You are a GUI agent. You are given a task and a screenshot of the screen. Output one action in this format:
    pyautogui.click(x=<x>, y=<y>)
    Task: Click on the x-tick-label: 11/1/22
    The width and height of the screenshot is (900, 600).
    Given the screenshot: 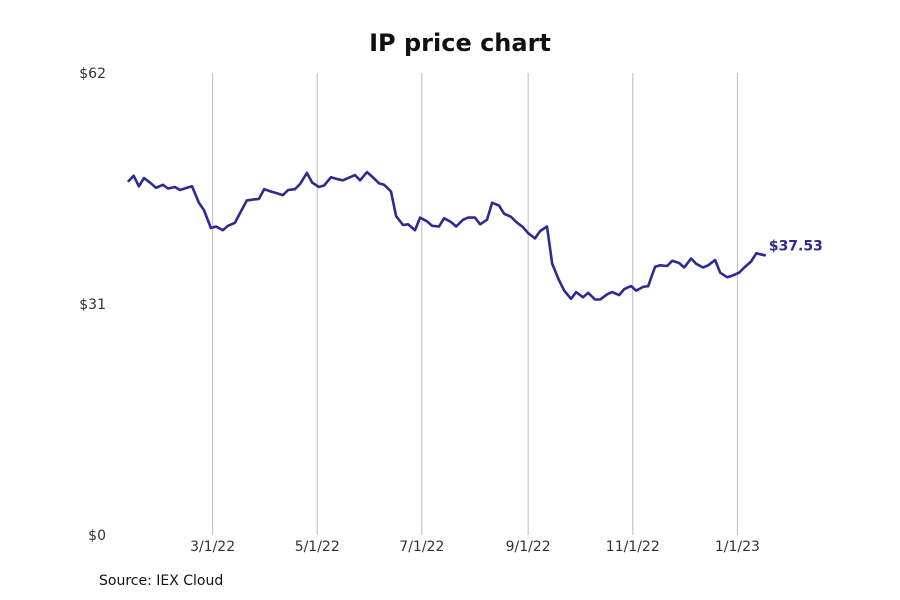 What is the action you would take?
    pyautogui.click(x=633, y=547)
    